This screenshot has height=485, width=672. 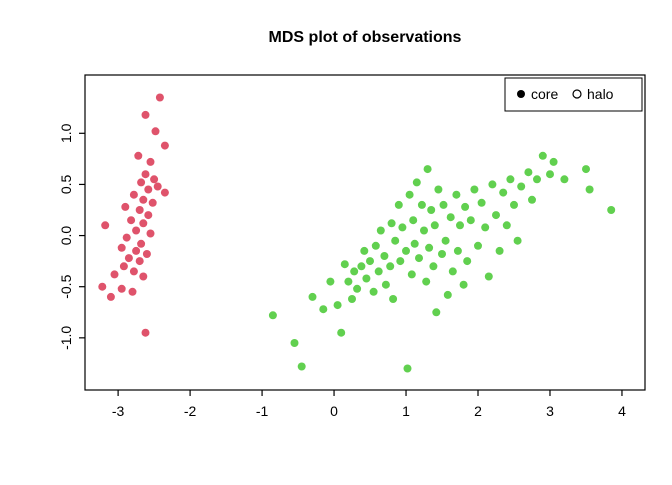 What do you see at coordinates (118, 411) in the screenshot?
I see `x-tick-label: -3` at bounding box center [118, 411].